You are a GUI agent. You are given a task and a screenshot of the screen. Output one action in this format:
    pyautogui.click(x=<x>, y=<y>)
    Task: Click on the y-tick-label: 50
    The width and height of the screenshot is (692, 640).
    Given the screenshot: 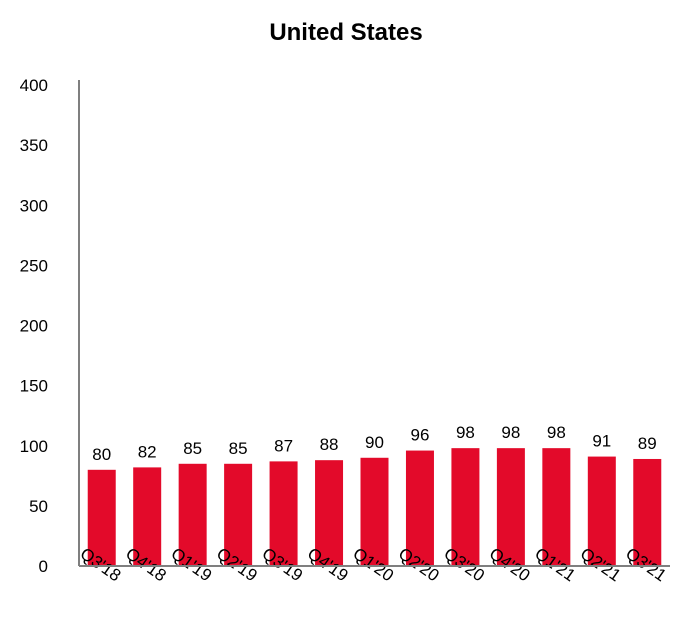 What is the action you would take?
    pyautogui.click(x=38, y=506)
    